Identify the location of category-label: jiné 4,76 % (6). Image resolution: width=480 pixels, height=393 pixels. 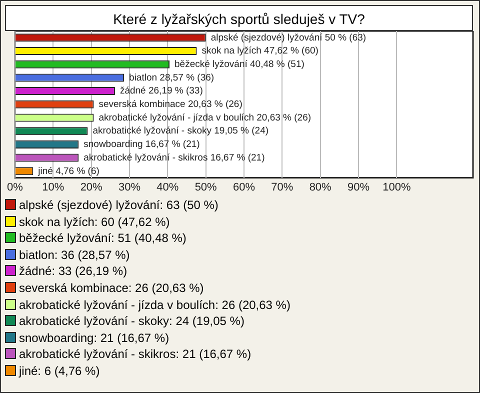
(69, 171).